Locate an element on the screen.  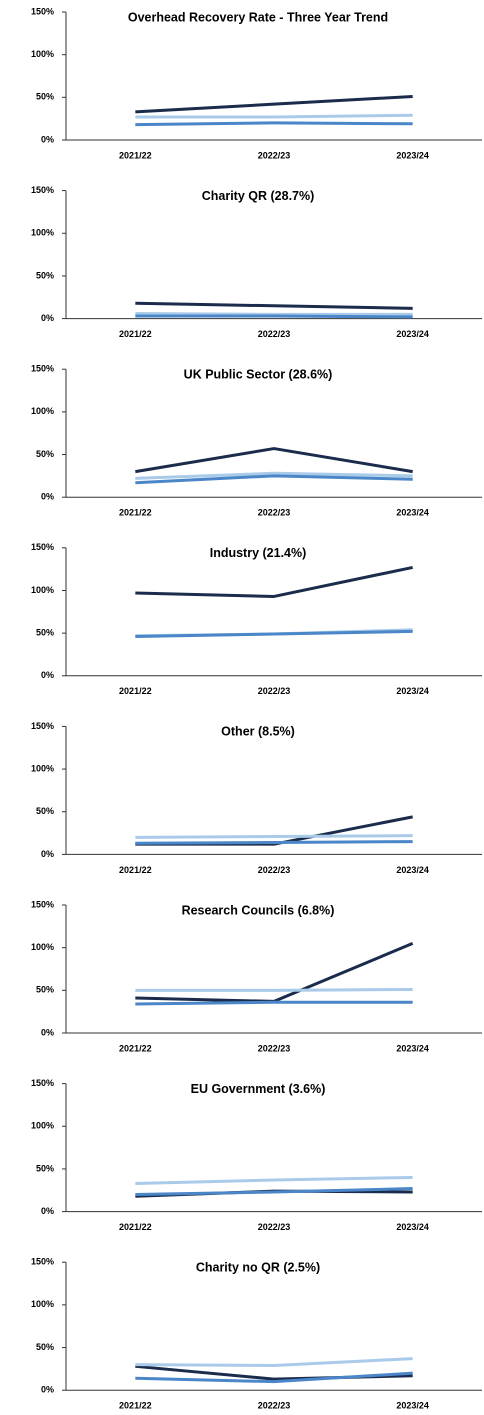
chart-title: UK Public Sector (28.6%) is located at coordinates (258, 374).